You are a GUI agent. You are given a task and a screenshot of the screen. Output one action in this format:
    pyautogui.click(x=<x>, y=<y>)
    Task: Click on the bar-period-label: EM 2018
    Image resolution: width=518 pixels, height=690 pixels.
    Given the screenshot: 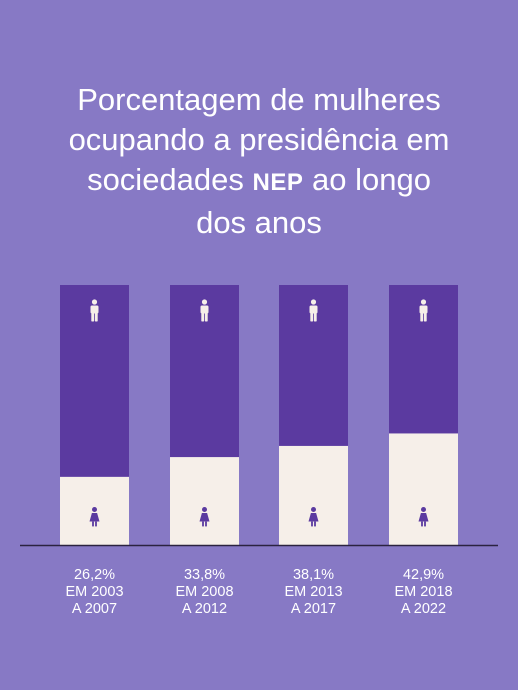 What is the action you would take?
    pyautogui.click(x=423, y=592)
    